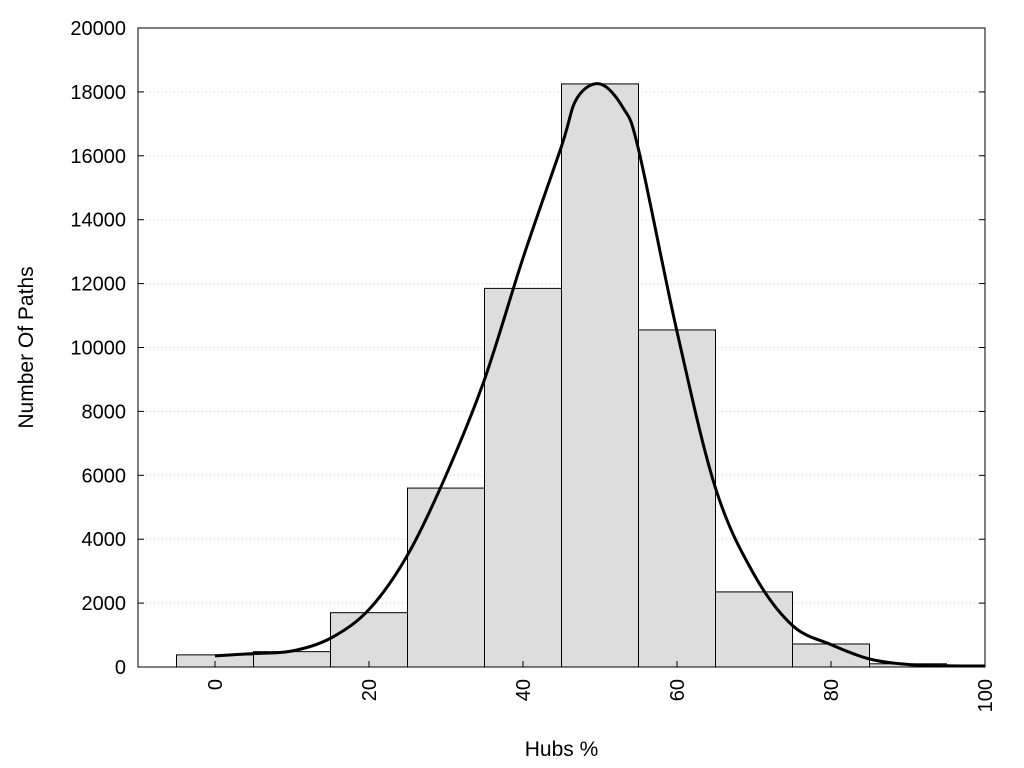 Image resolution: width=1024 pixels, height=768 pixels. What do you see at coordinates (98, 93) in the screenshot?
I see `y-tick-label: 18000` at bounding box center [98, 93].